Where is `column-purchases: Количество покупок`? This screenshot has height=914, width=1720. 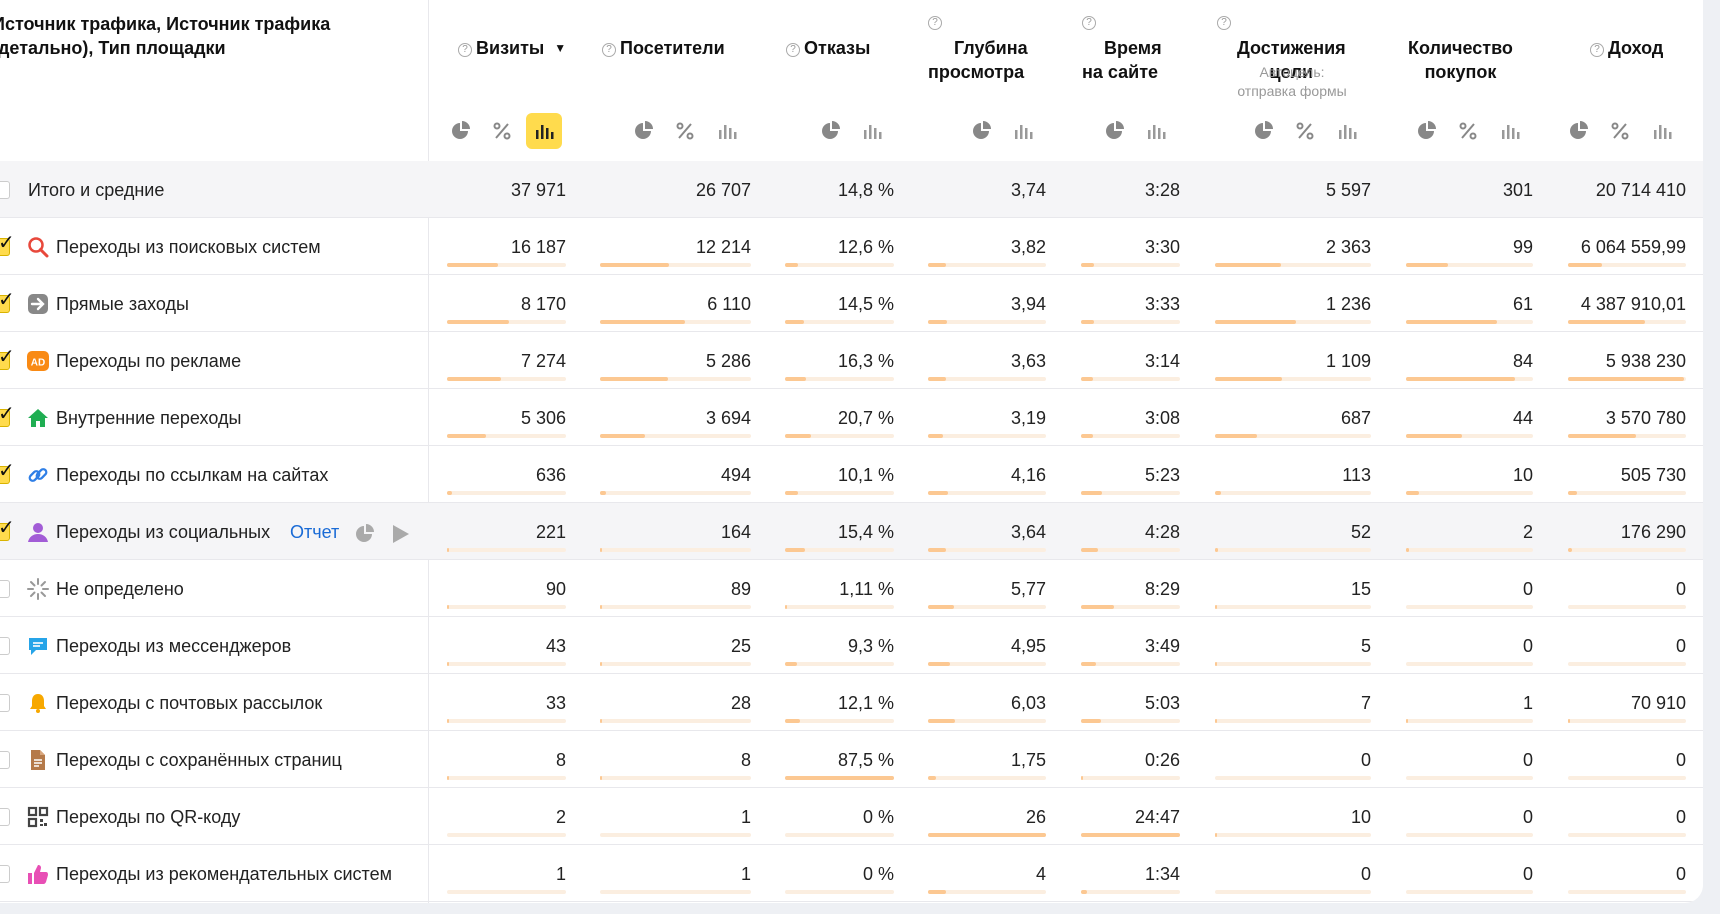 column-purchases: Количество покупок is located at coordinates (1460, 60).